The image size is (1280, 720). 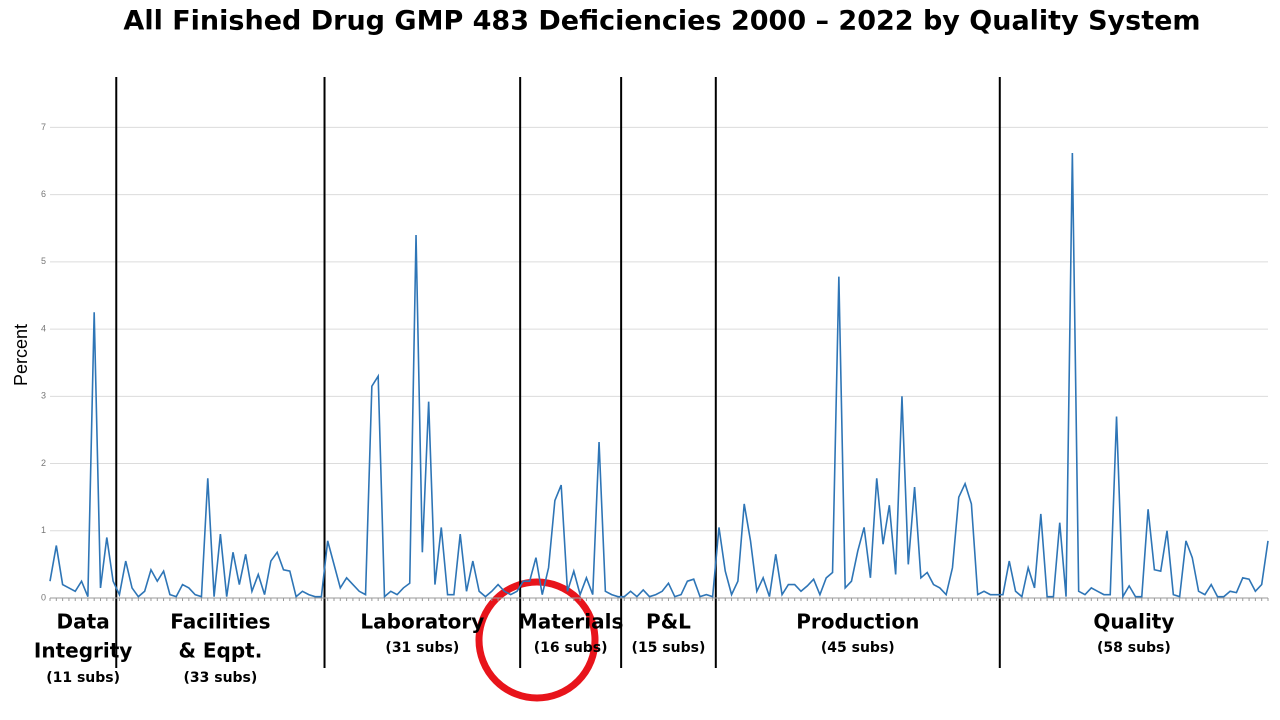 I want to click on group-name: Data, so click(x=83, y=622).